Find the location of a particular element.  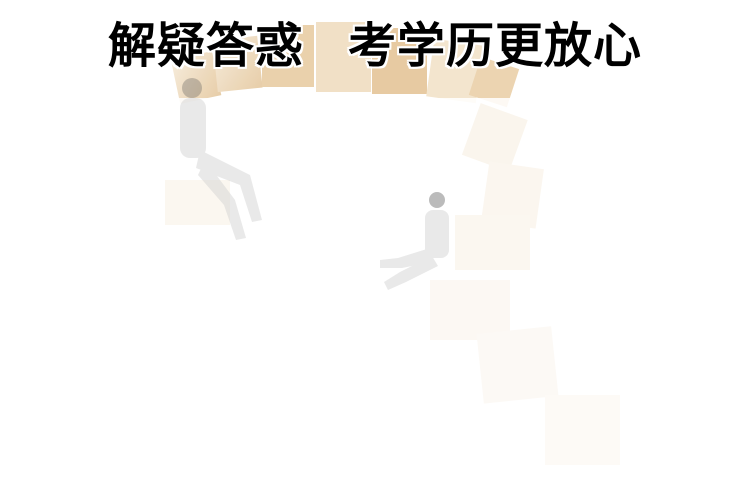

headline-left: 解疑答惑 is located at coordinates (205, 46).